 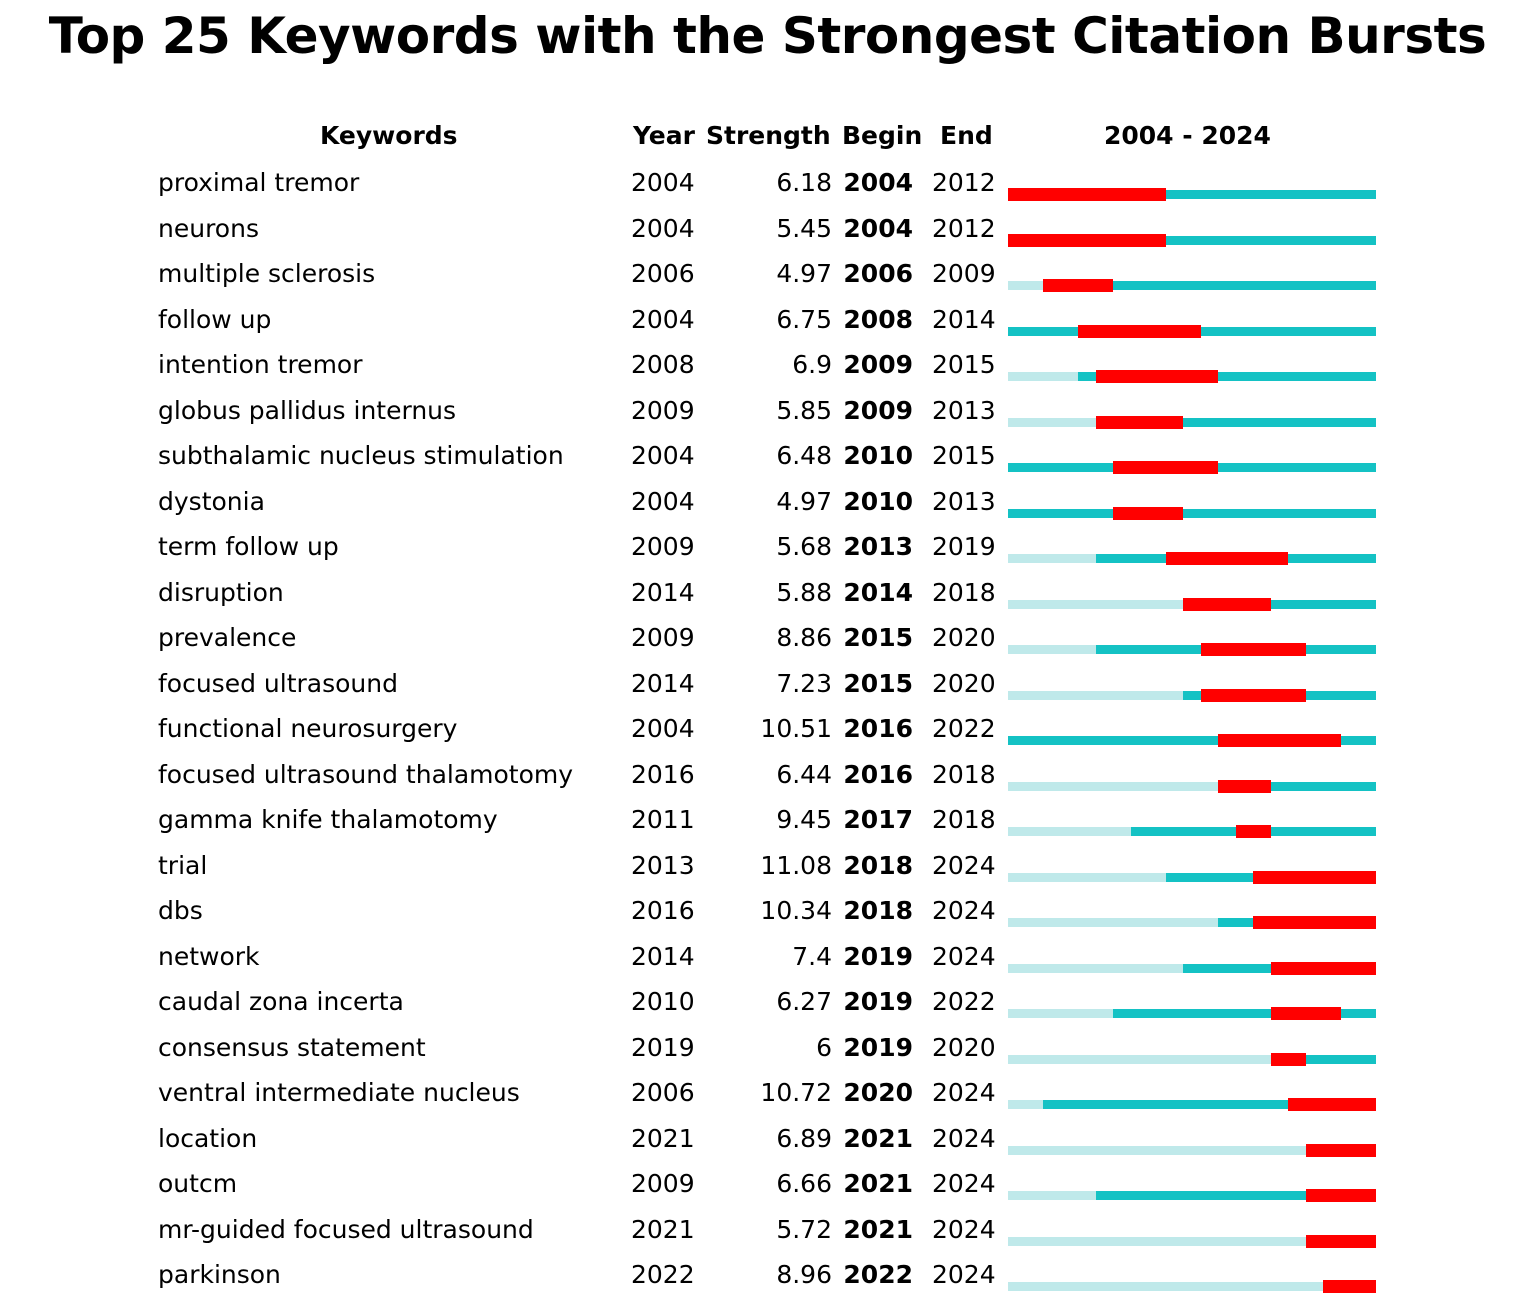 I want to click on strength-cell: 7.23, so click(x=804, y=683).